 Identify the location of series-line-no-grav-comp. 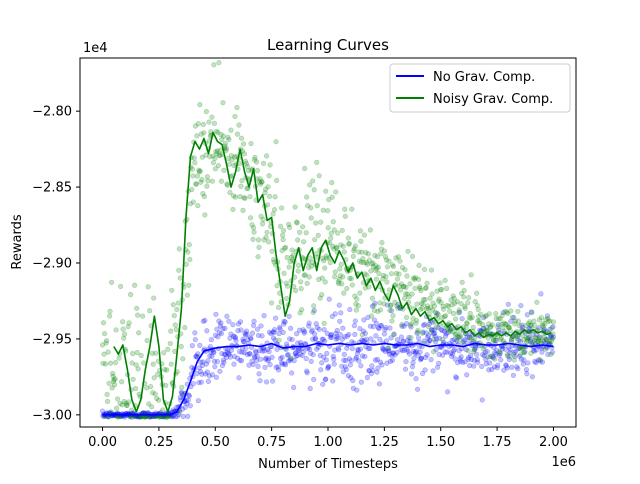
(328, 379).